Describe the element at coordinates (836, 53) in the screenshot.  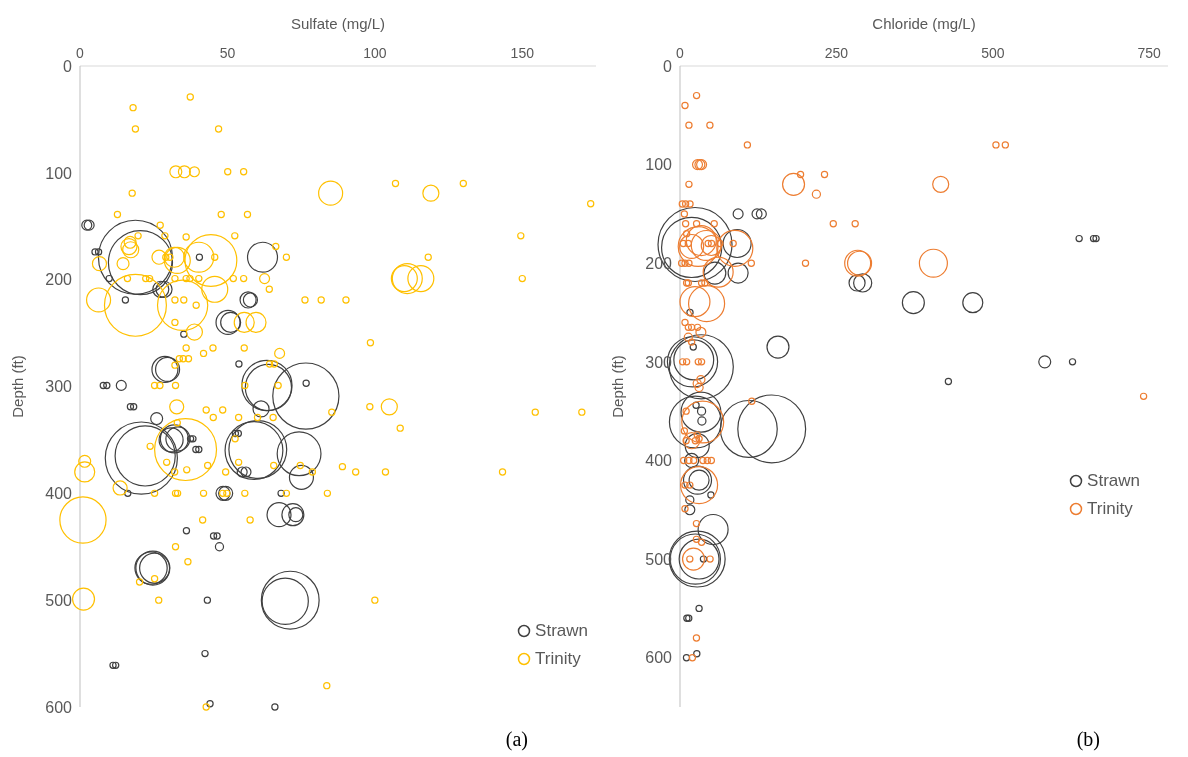
I see `x-tick-label: 250` at that location.